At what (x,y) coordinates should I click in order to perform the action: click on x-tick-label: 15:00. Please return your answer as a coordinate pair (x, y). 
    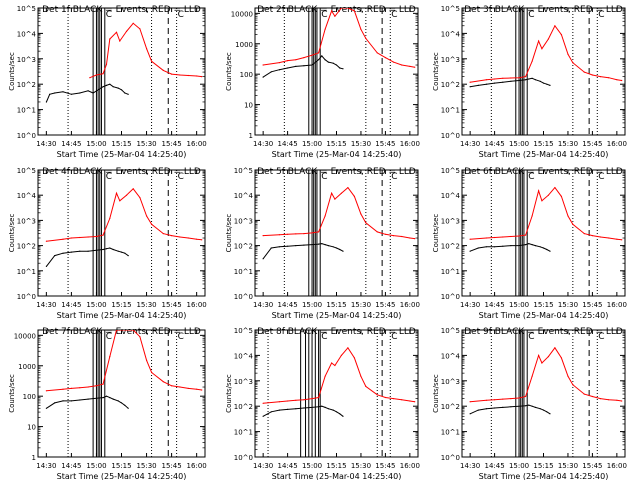
    Looking at the image, I should click on (312, 466).